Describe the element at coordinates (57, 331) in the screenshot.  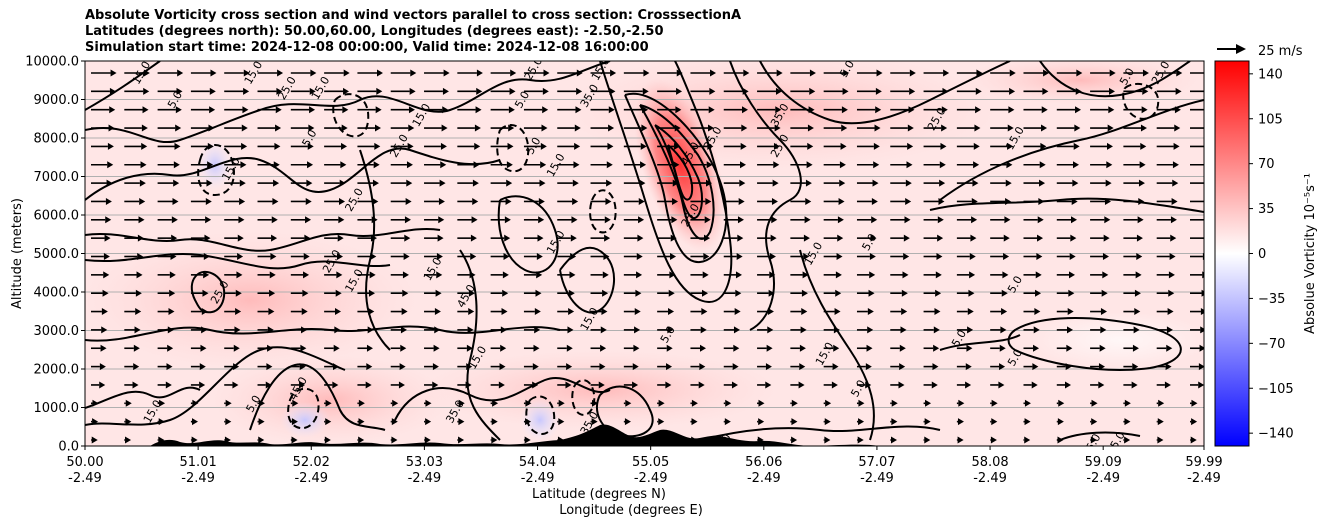
I see `y-tick-label: 3000.0` at that location.